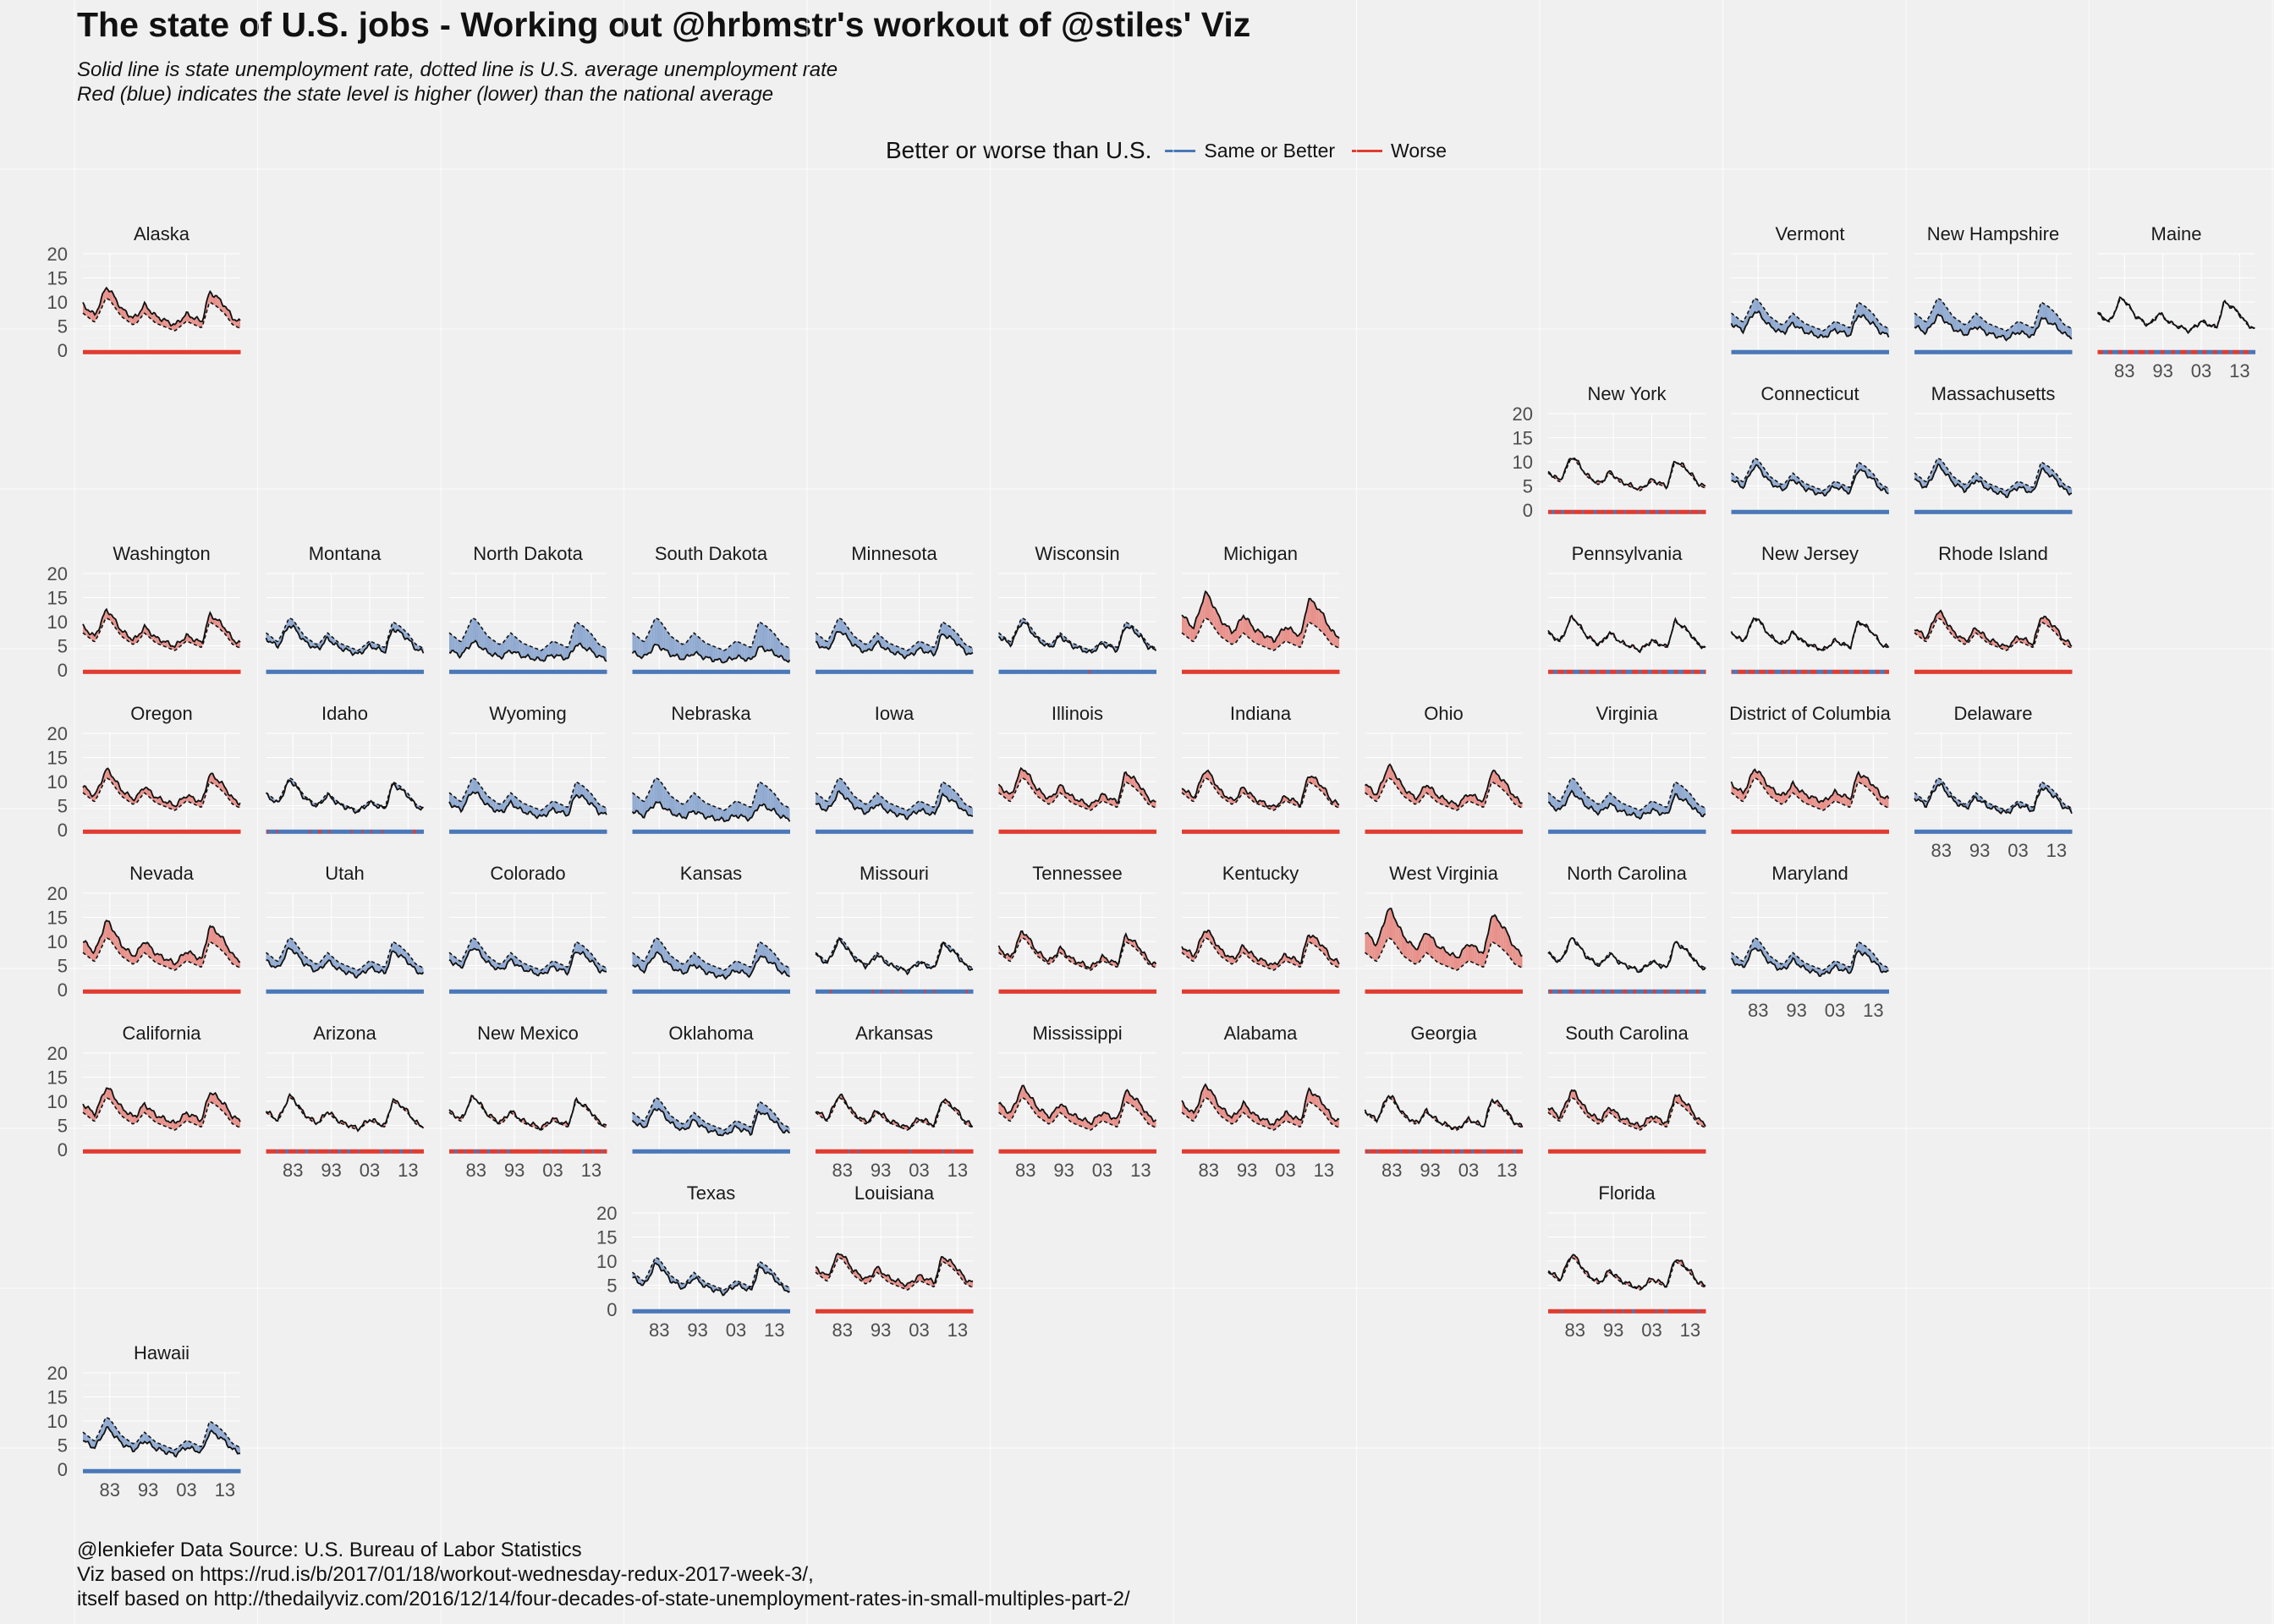 The width and height of the screenshot is (2274, 1624). Describe the element at coordinates (346, 553) in the screenshot. I see `facet-label-montana: Montana` at that location.